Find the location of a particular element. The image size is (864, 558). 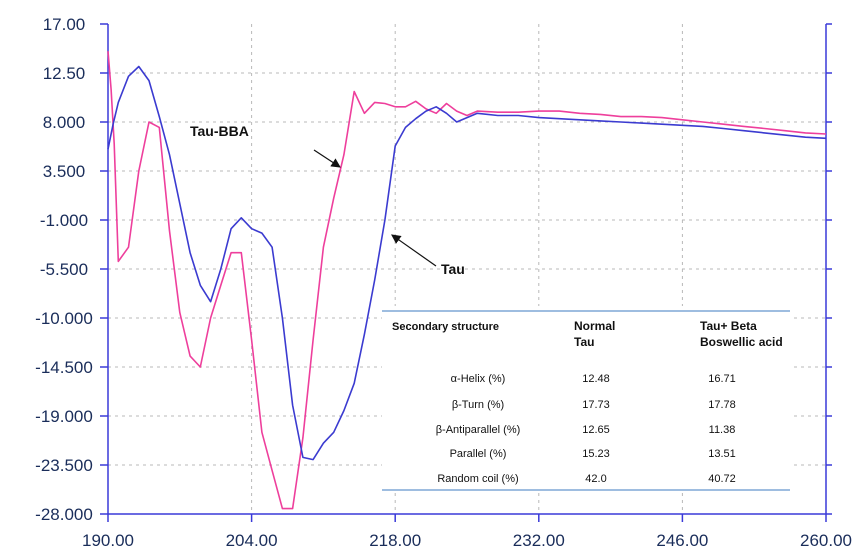

table-cell: β-Turn (%) is located at coordinates (478, 405).